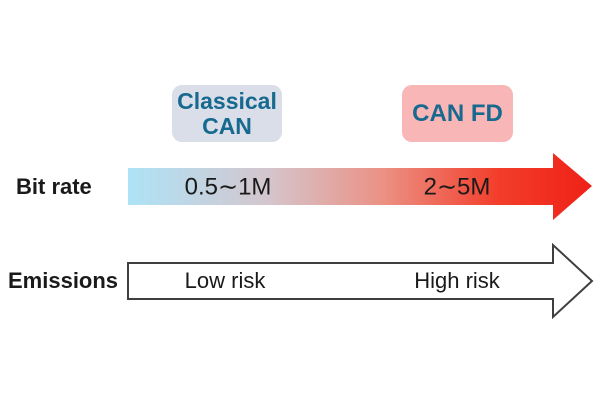 This screenshot has height=400, width=600. Describe the element at coordinates (63, 280) in the screenshot. I see `emissions-row-label: Emissions` at that location.